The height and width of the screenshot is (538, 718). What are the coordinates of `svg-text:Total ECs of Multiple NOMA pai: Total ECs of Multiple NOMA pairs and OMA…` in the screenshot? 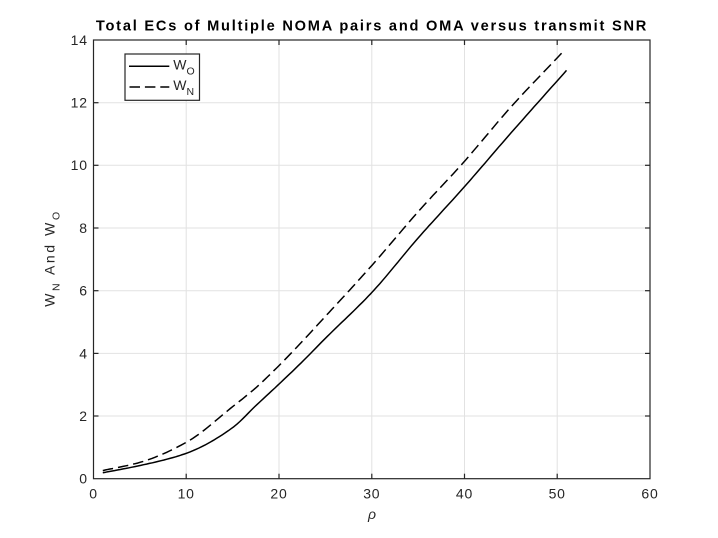 It's located at (372, 27).